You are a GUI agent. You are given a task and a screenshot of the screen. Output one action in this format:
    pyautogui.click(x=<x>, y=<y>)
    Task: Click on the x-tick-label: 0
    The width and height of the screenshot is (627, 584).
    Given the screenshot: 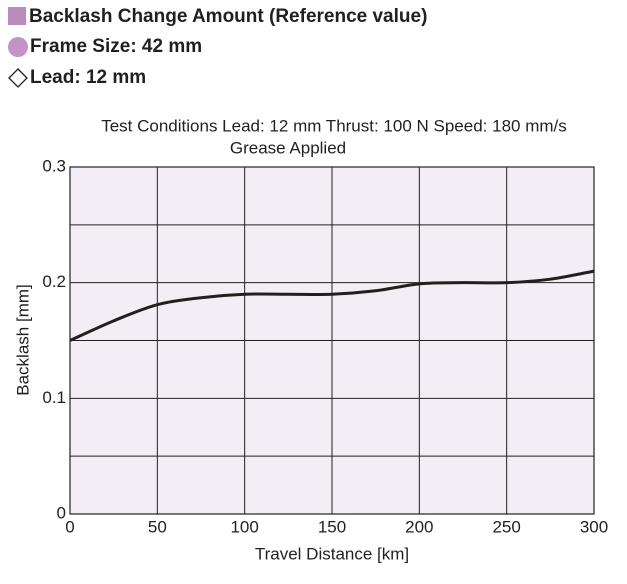 What is the action you would take?
    pyautogui.click(x=69, y=526)
    